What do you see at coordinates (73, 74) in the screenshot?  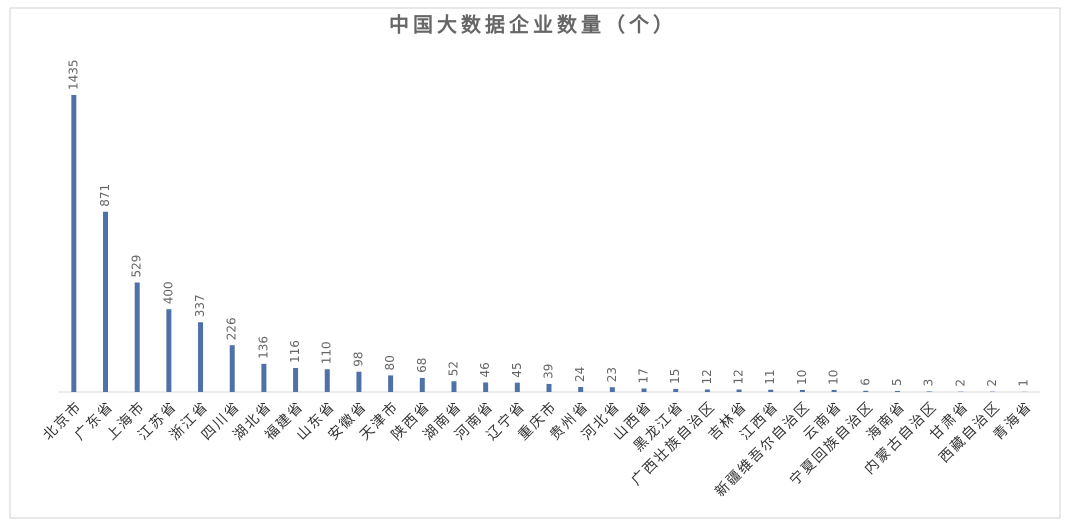 I see `value-label: 1435` at bounding box center [73, 74].